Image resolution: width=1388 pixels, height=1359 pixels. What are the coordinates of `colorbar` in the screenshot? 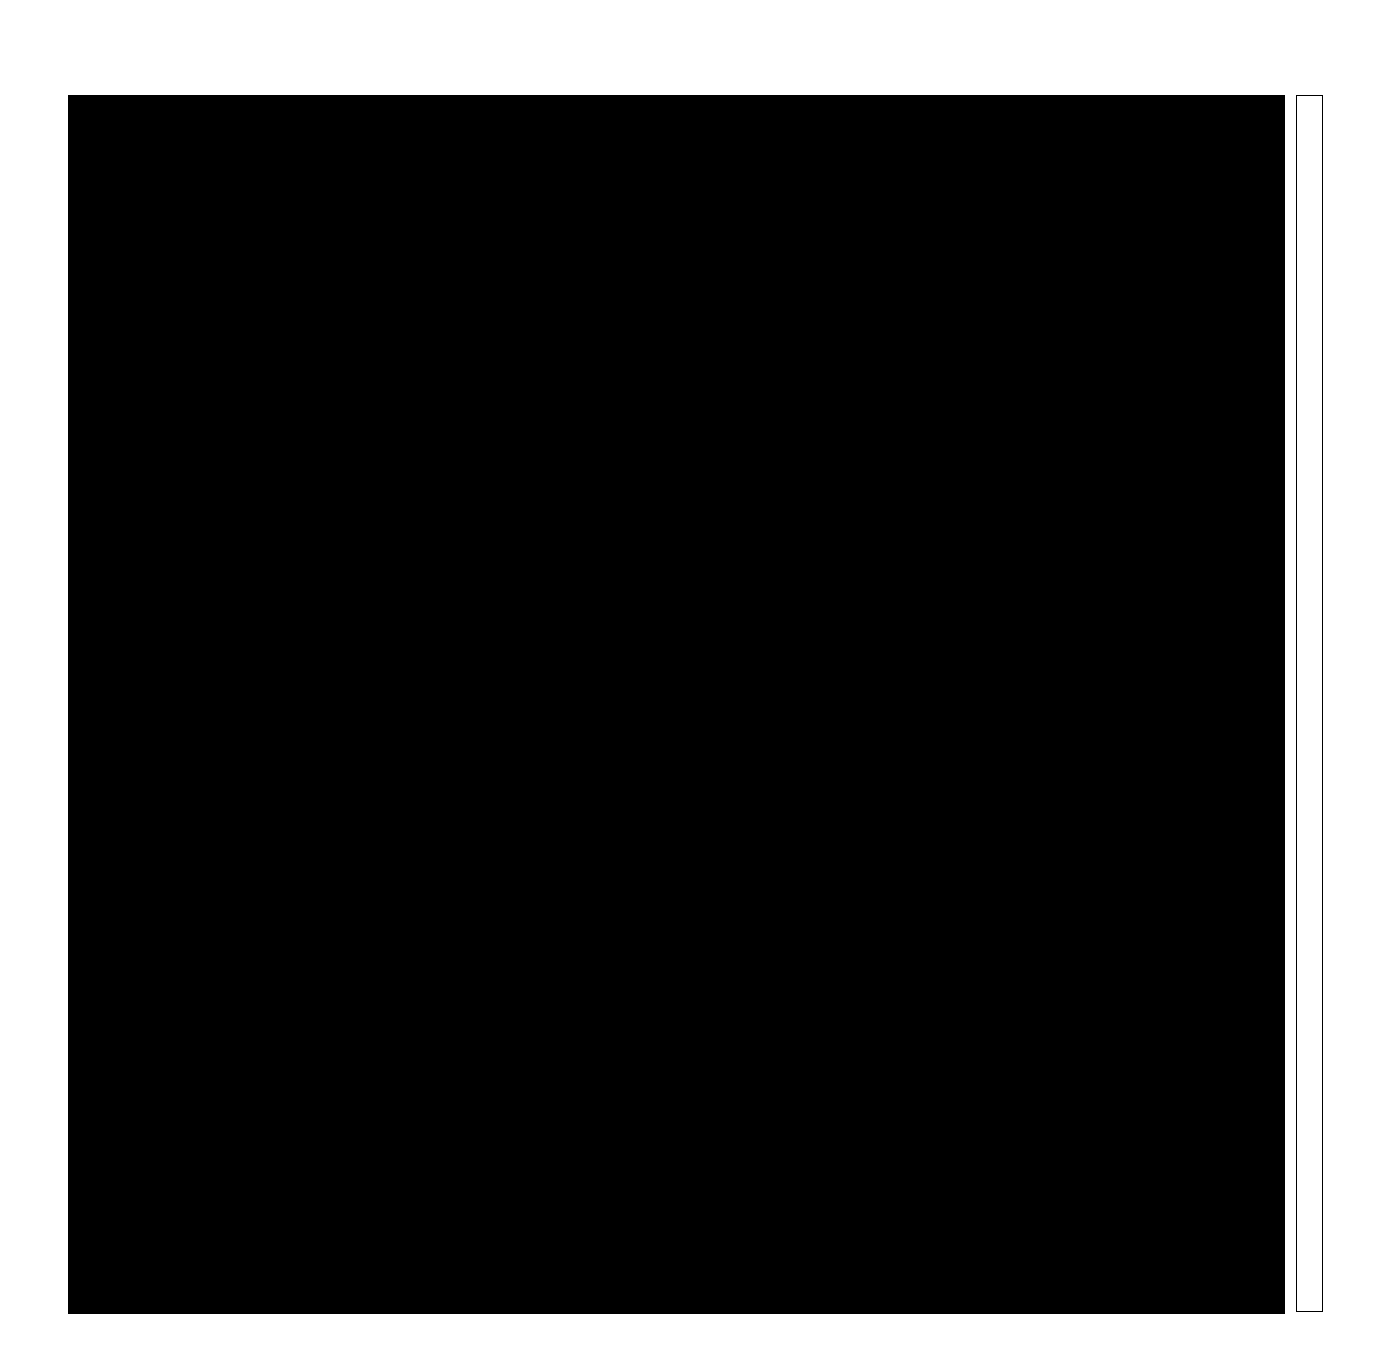 It's located at (1309, 703).